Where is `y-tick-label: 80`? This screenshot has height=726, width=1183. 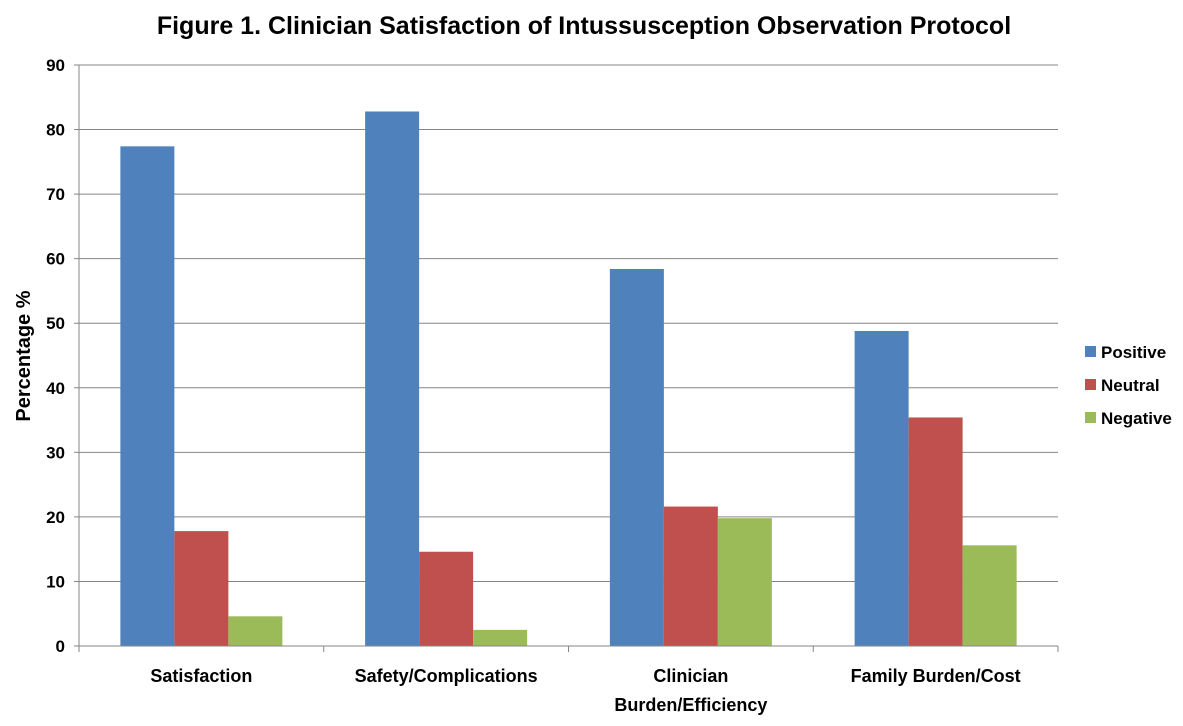 y-tick-label: 80 is located at coordinates (55, 130).